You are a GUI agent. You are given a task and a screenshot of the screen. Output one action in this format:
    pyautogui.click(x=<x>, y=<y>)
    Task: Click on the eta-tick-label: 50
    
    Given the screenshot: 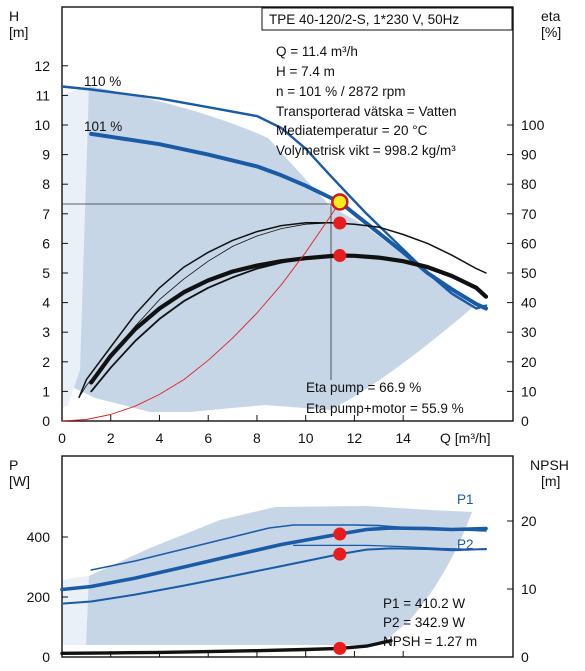 What is the action you would take?
    pyautogui.click(x=529, y=273)
    